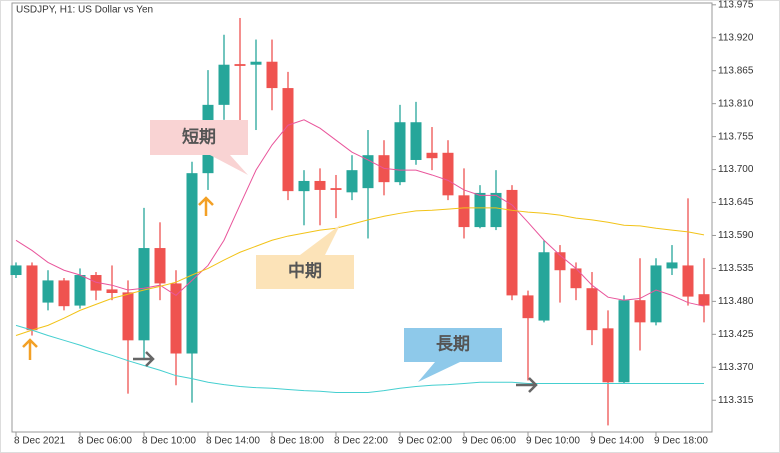 This screenshot has height=453, width=780. What do you see at coordinates (736, 103) in the screenshot?
I see `y-tick-label: 113.810` at bounding box center [736, 103].